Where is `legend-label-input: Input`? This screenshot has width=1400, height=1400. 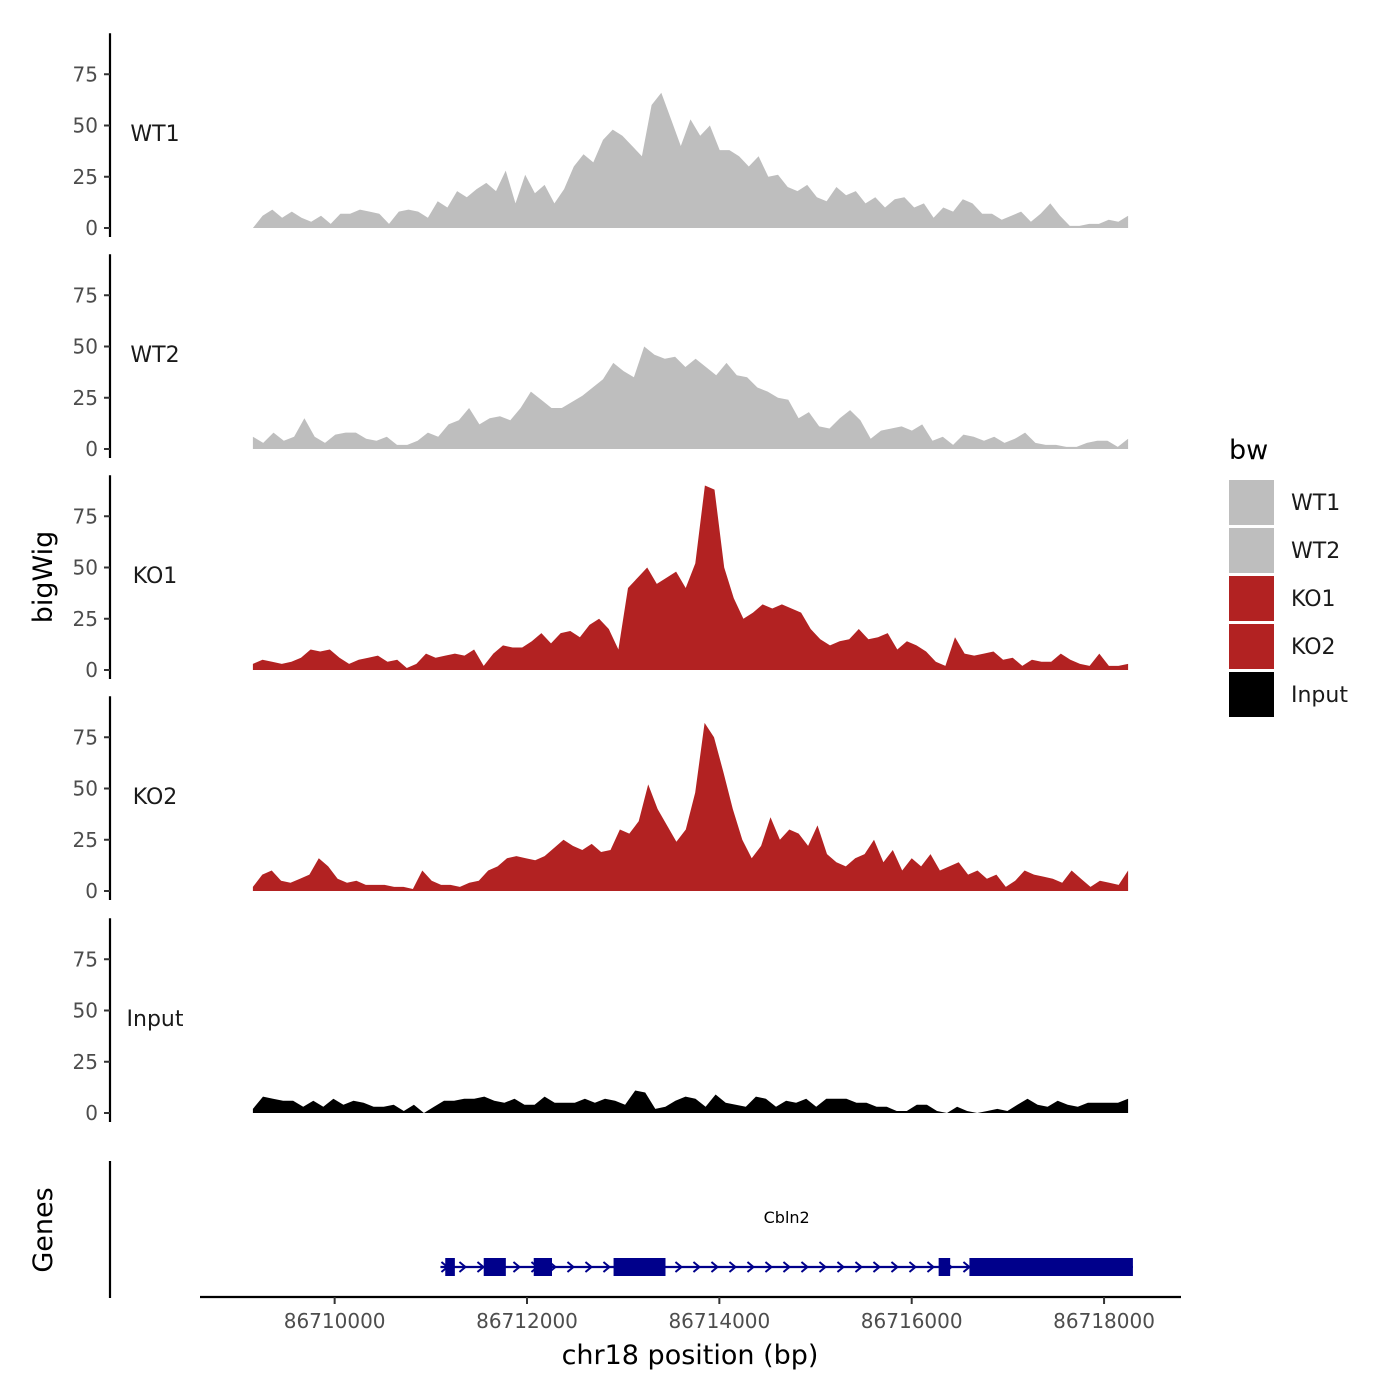 legend-label-input: Input is located at coordinates (1319, 695).